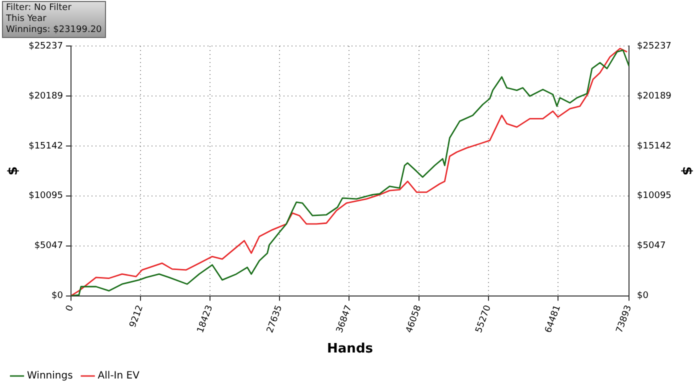 This screenshot has height=391, width=700. Describe the element at coordinates (654, 96) in the screenshot. I see `y2-tick-label: $20189` at that location.